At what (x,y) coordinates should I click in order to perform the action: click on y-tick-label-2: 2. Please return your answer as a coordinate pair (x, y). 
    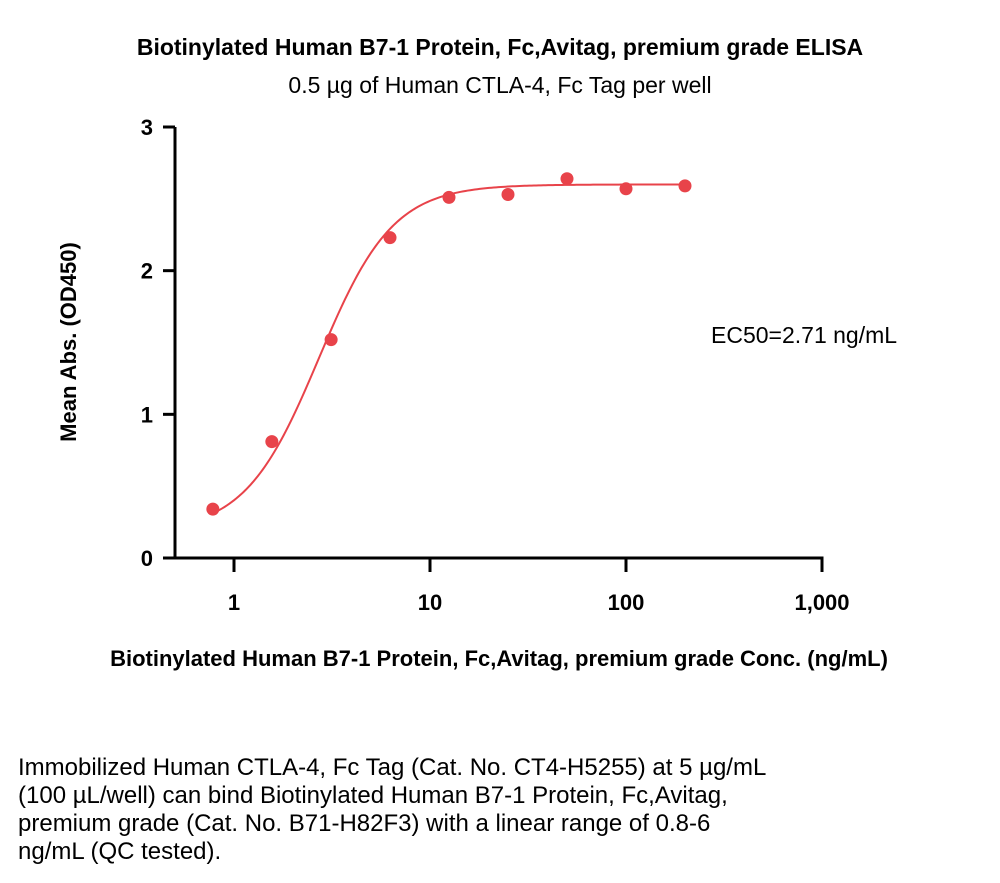
    Looking at the image, I should click on (147, 271).